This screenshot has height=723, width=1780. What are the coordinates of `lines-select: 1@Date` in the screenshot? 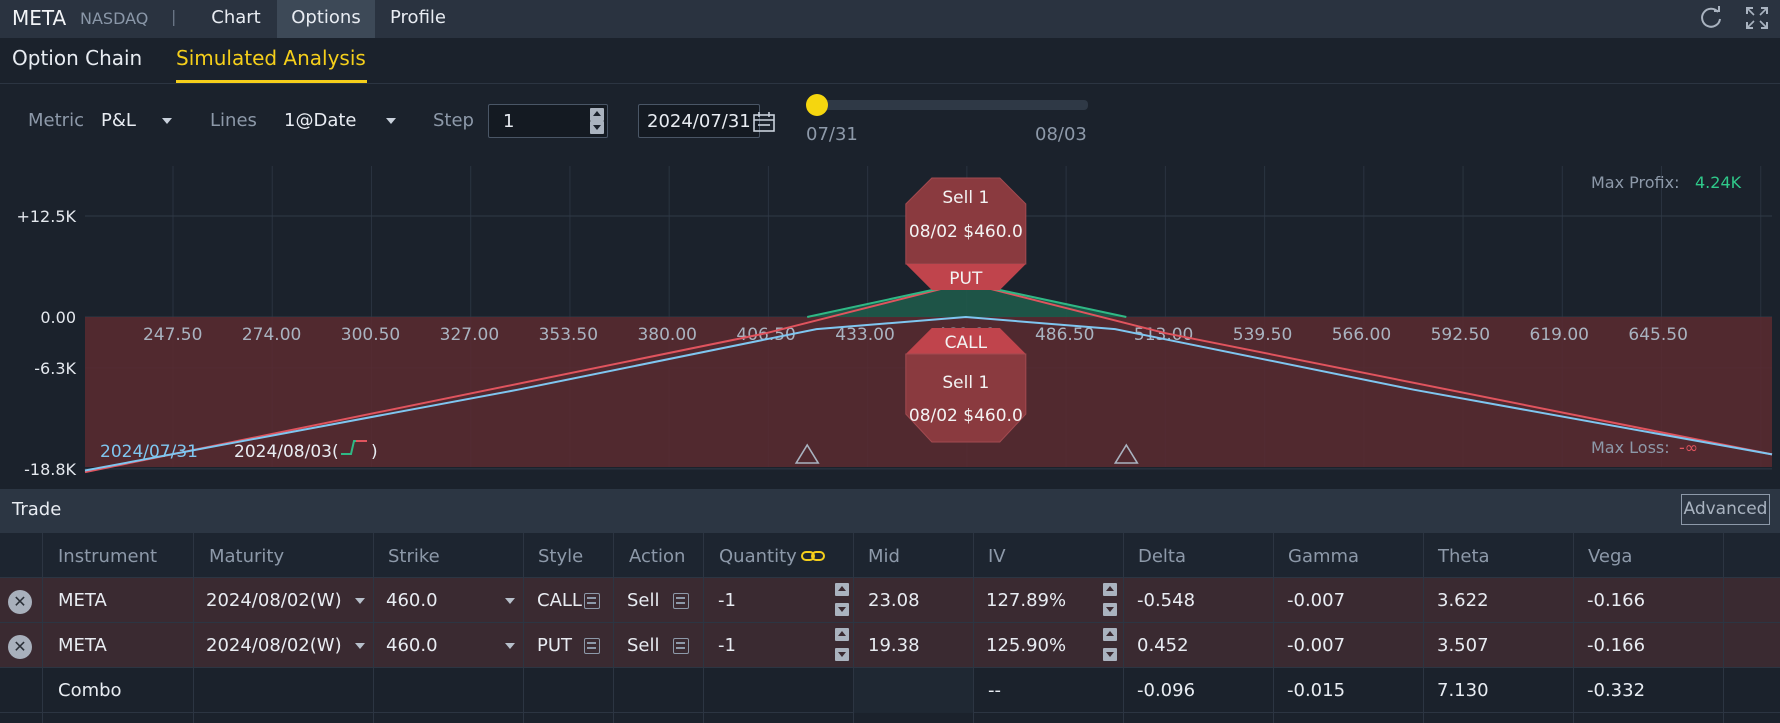 It's located at (320, 120).